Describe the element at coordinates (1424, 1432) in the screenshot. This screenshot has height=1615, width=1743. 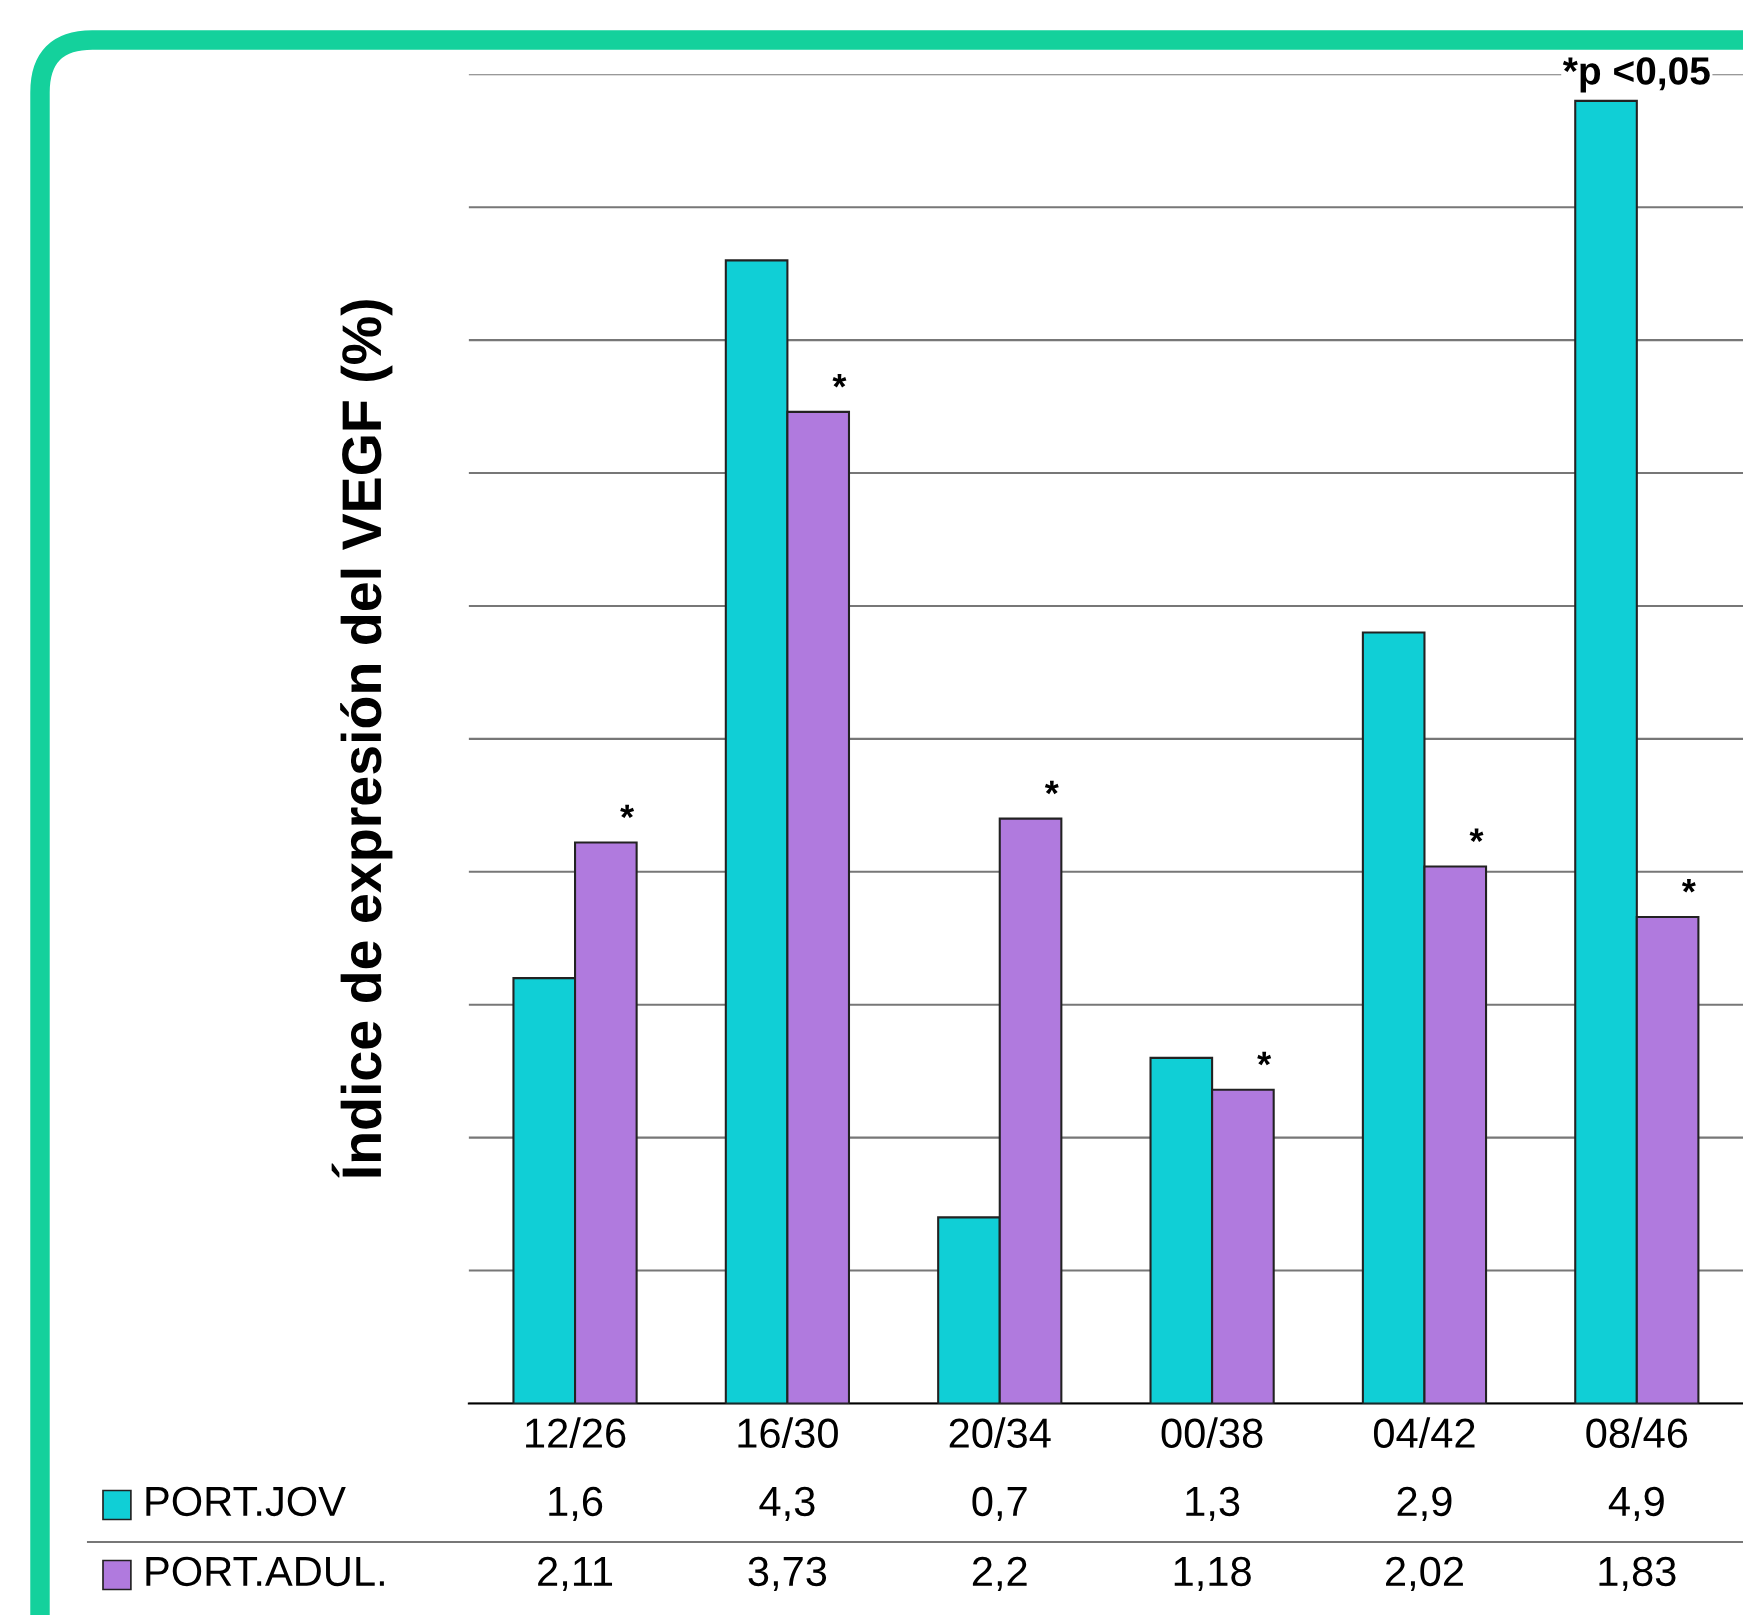
I see `x-tick-label: 04/42` at that location.